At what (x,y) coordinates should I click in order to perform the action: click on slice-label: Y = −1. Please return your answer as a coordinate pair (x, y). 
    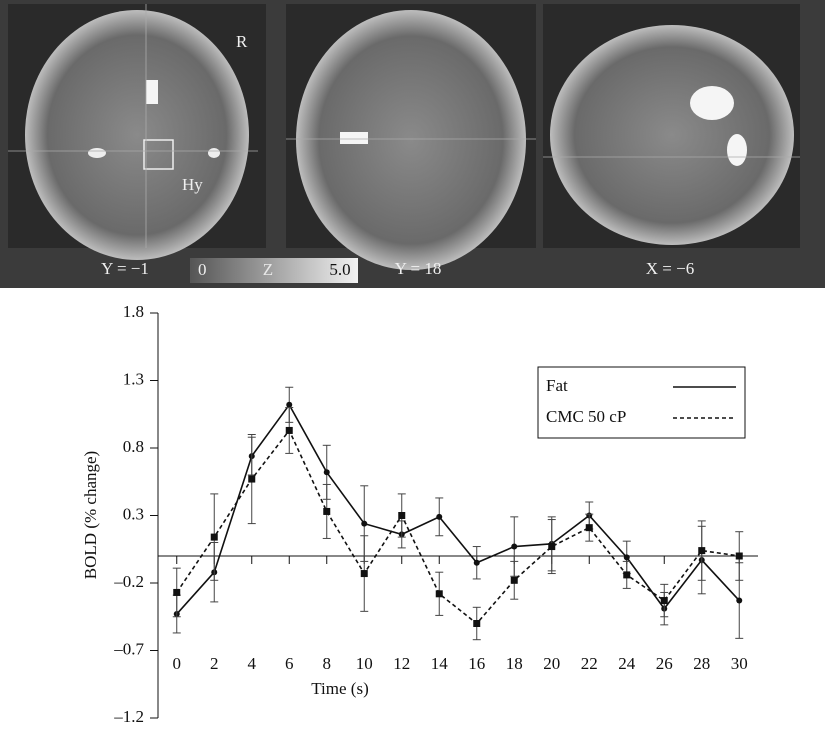
    Looking at the image, I should click on (125, 268).